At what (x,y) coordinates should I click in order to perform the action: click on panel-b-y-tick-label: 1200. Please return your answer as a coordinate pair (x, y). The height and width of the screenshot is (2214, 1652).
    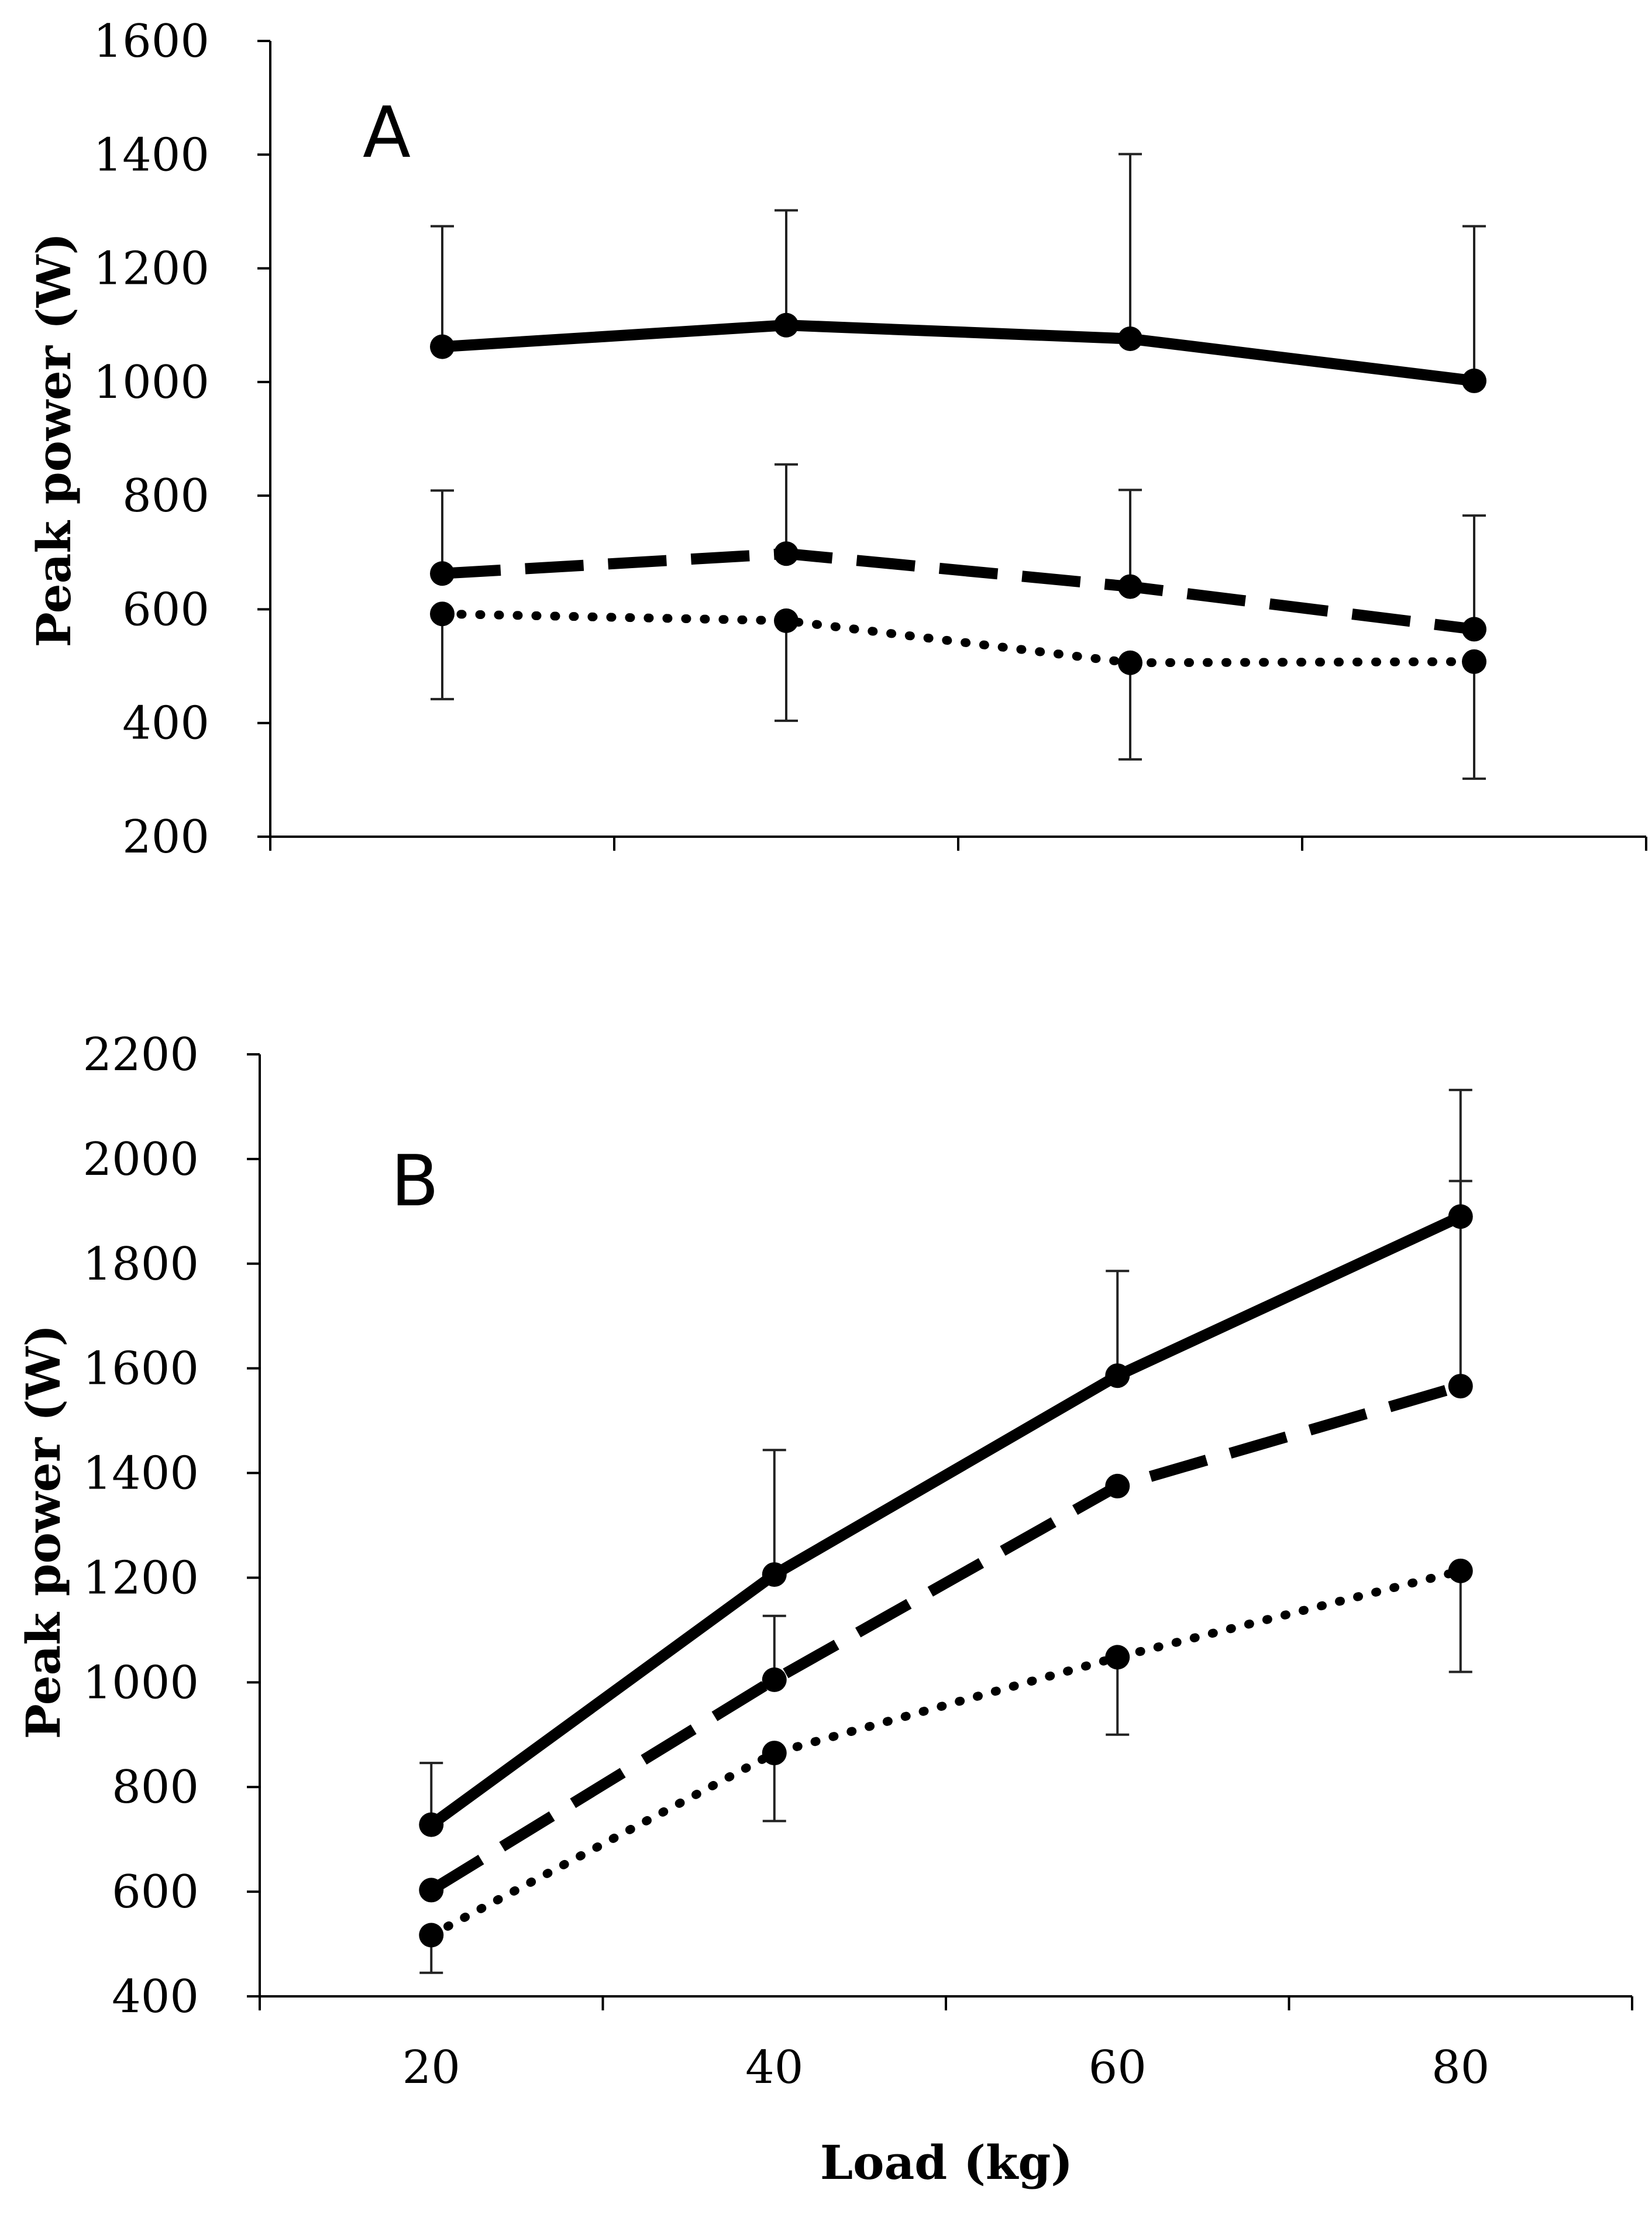
    Looking at the image, I should click on (140, 1578).